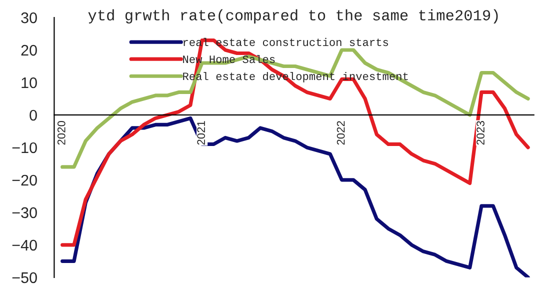  Describe the element at coordinates (29, 50) in the screenshot. I see `y-tick-label: 20` at that location.